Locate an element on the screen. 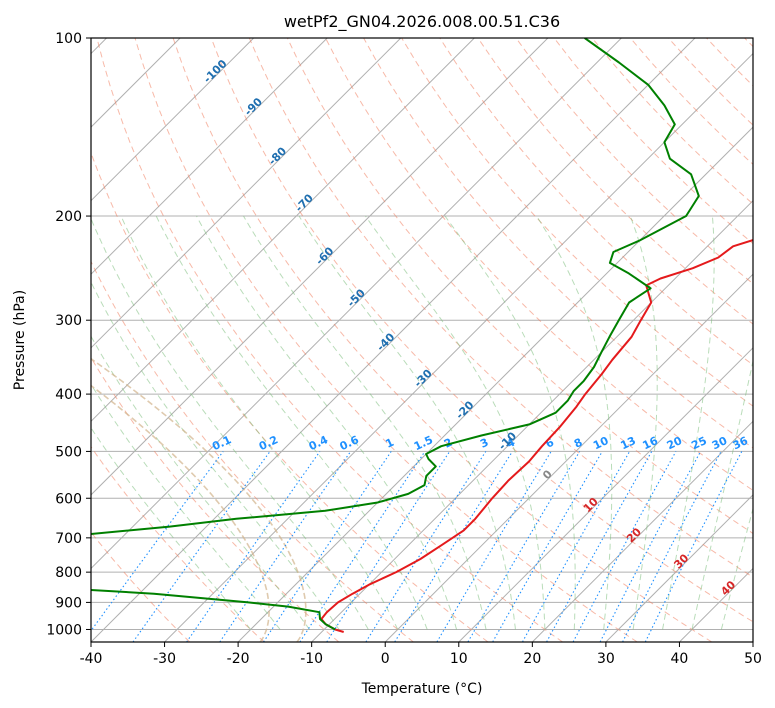 This screenshot has height=708, width=775. x-tick-label: -20 is located at coordinates (238, 659).